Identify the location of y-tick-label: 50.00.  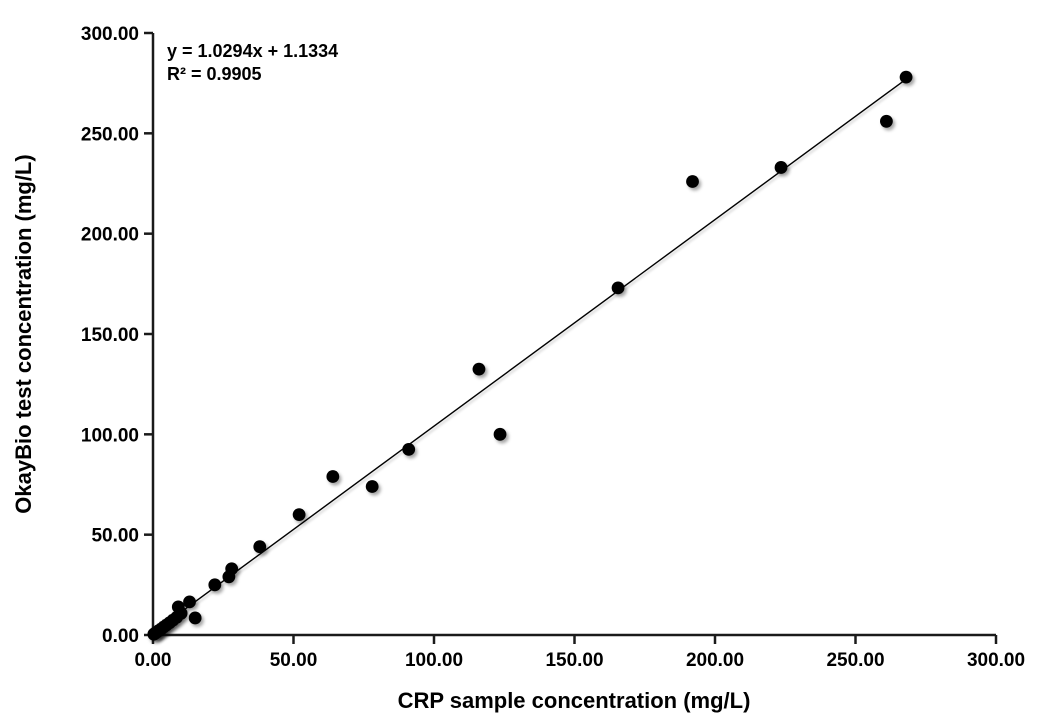
(115, 536).